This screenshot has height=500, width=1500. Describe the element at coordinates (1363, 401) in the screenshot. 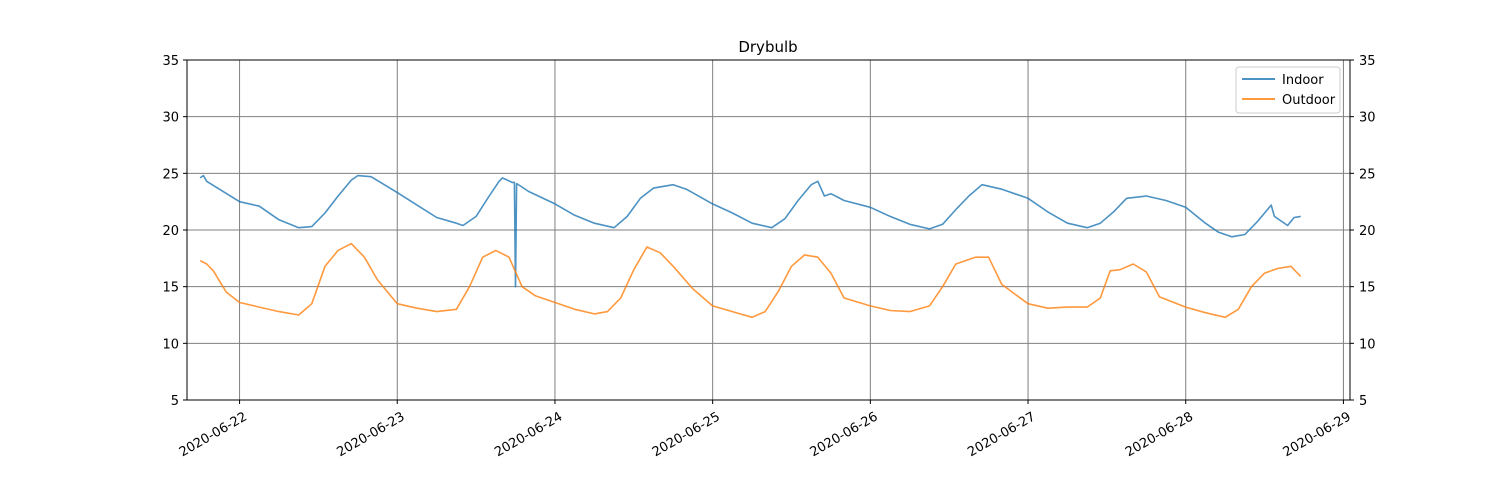

I see `y-tick-label-right-0: 5` at that location.